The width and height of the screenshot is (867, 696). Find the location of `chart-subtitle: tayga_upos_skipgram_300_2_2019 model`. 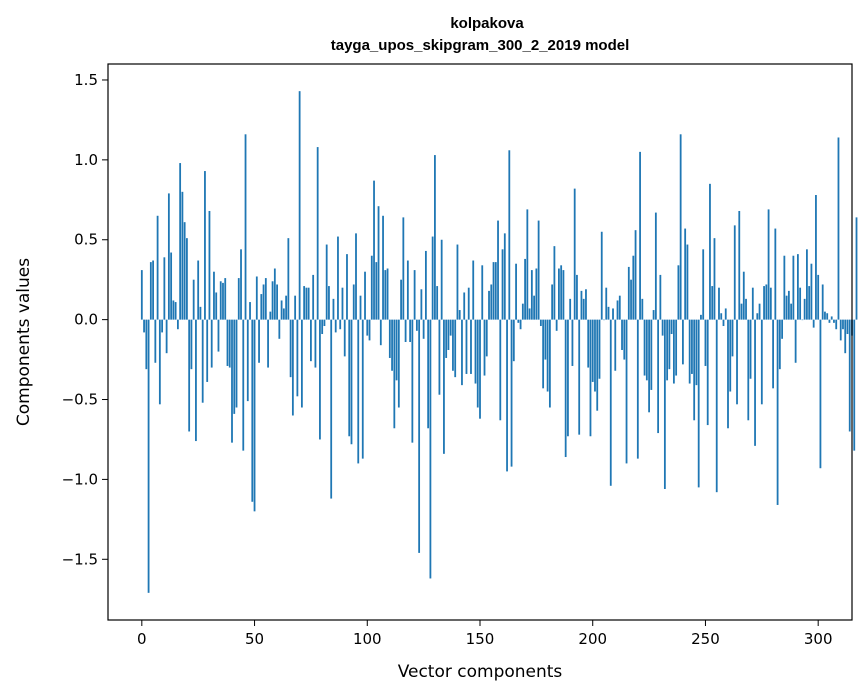

chart-subtitle: tayga_upos_skipgram_300_2_2019 model is located at coordinates (480, 45).